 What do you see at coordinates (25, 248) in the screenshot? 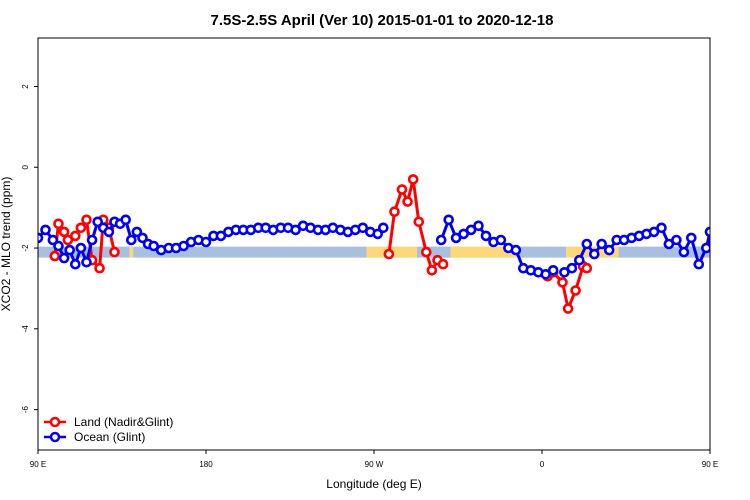
I see `y-tick-label: -2` at bounding box center [25, 248].